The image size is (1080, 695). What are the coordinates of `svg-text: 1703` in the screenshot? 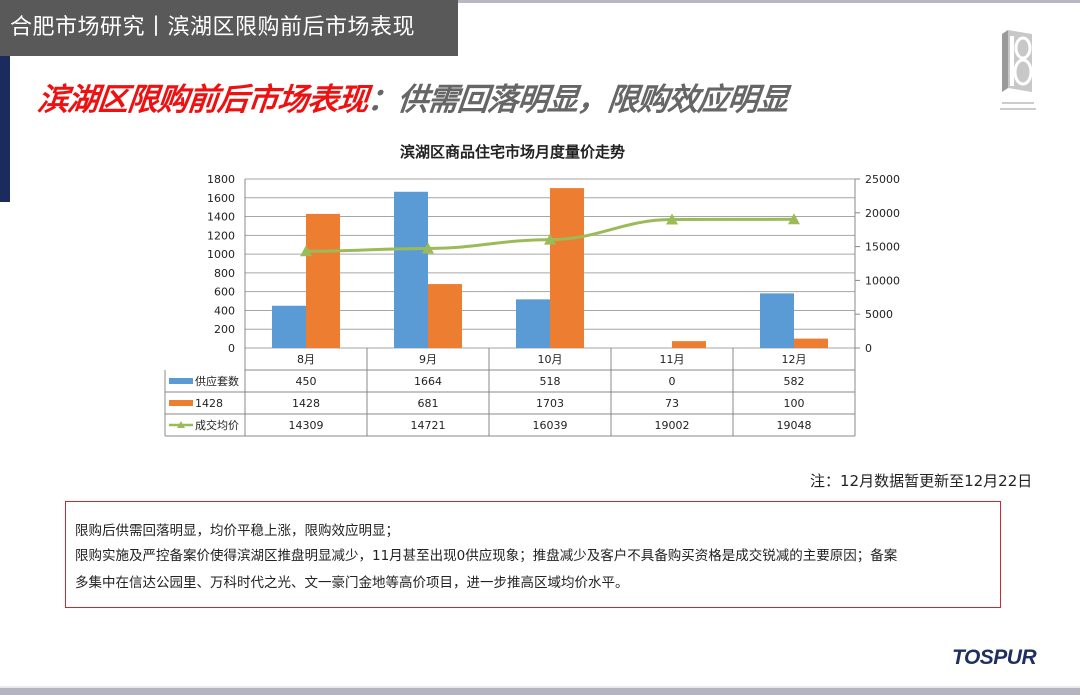 It's located at (550, 403).